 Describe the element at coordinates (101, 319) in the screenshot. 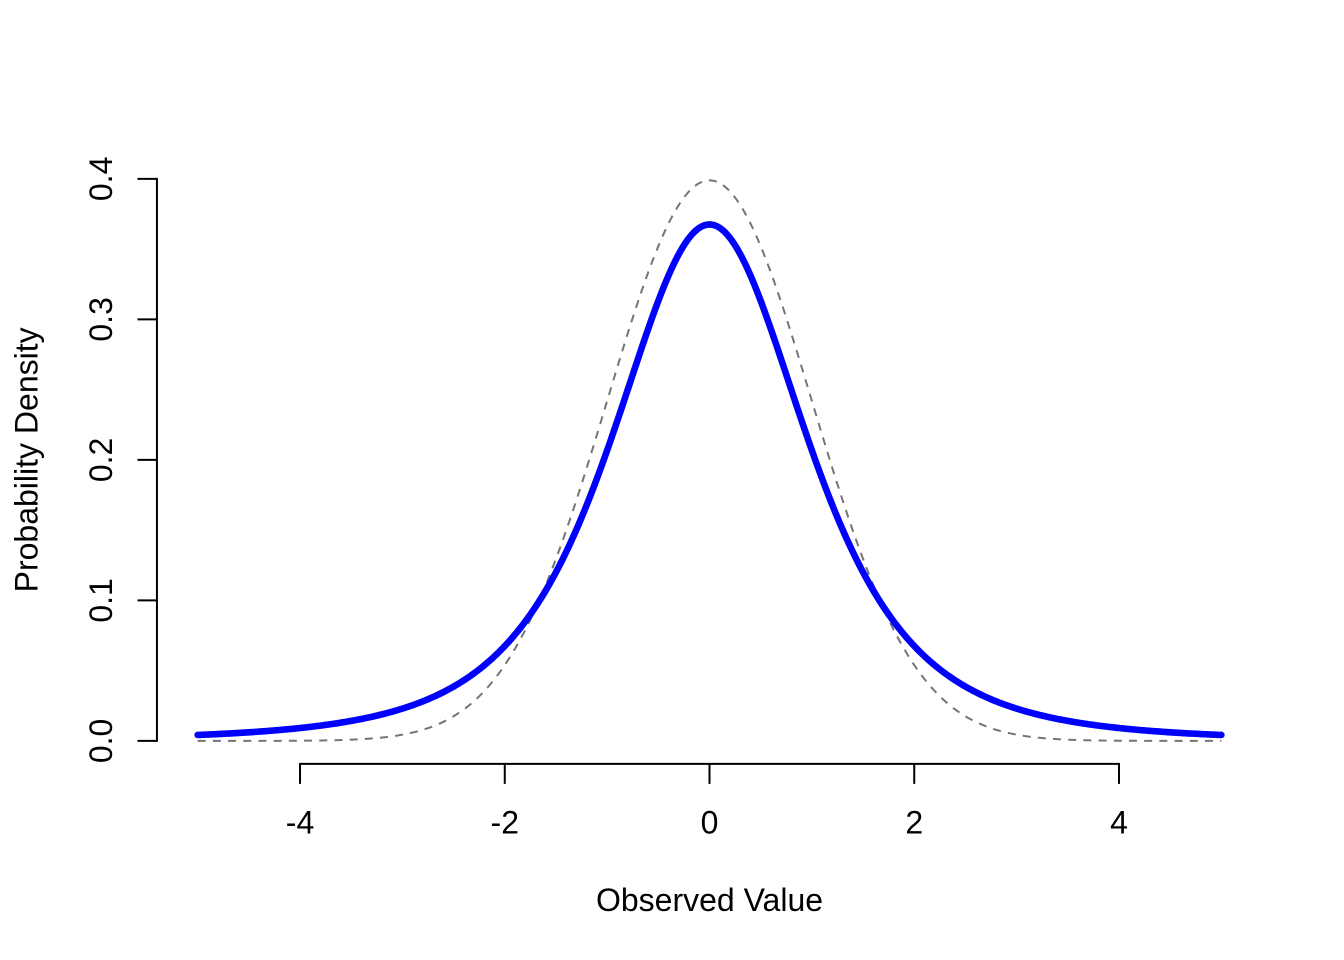

I see `svg-text: 0.3` at that location.